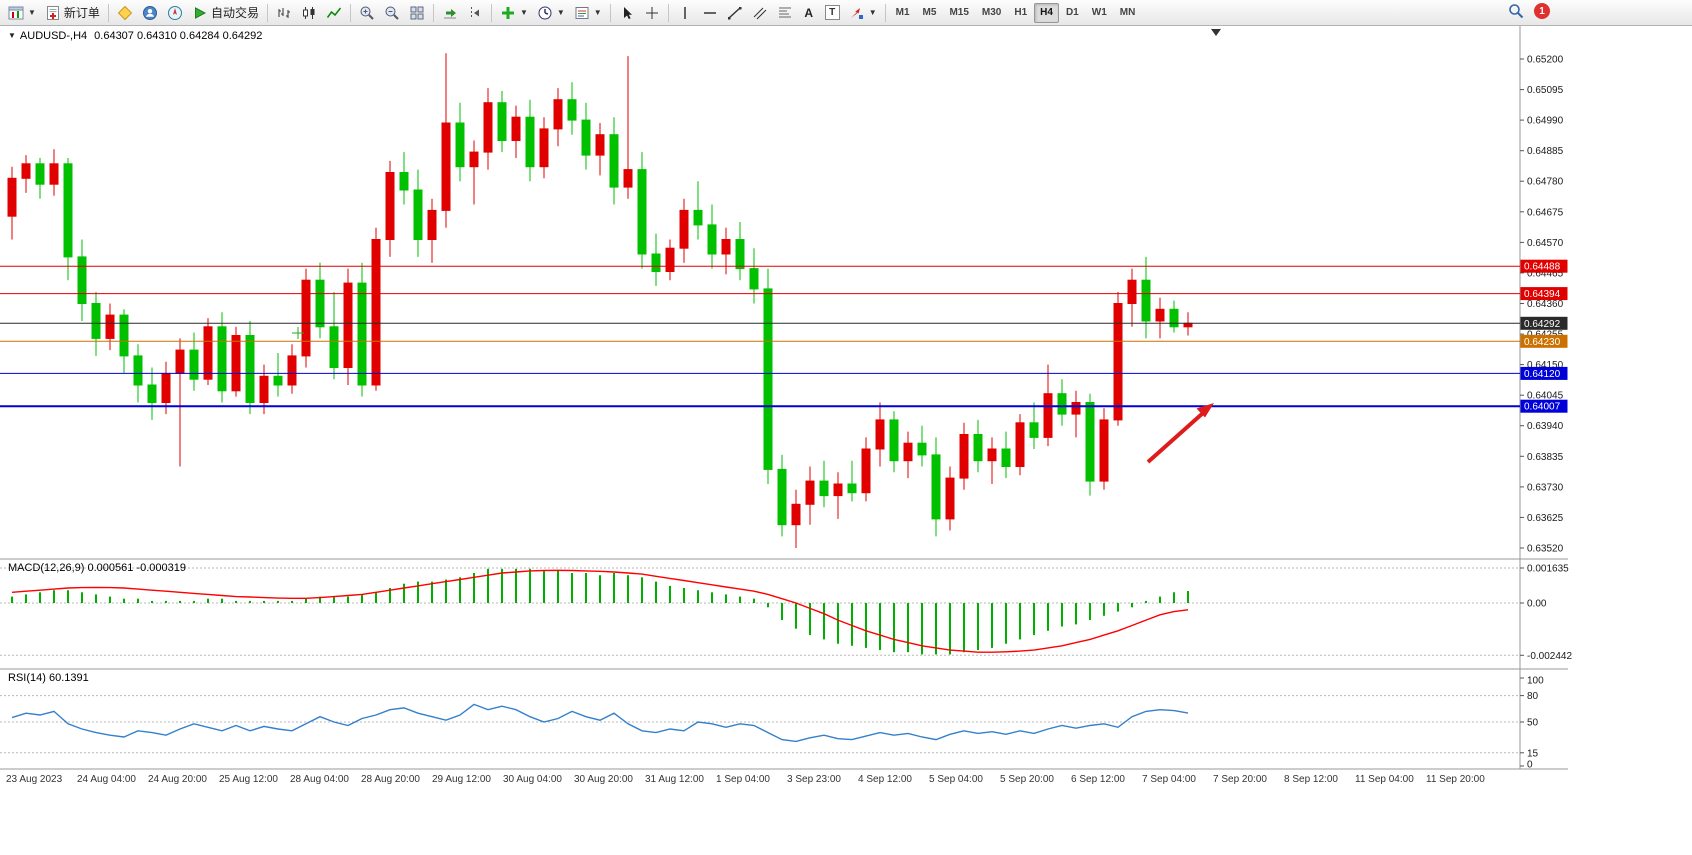 This screenshot has height=855, width=1692. What do you see at coordinates (1544, 323) in the screenshot?
I see `price-label-box: 0.64292` at bounding box center [1544, 323].